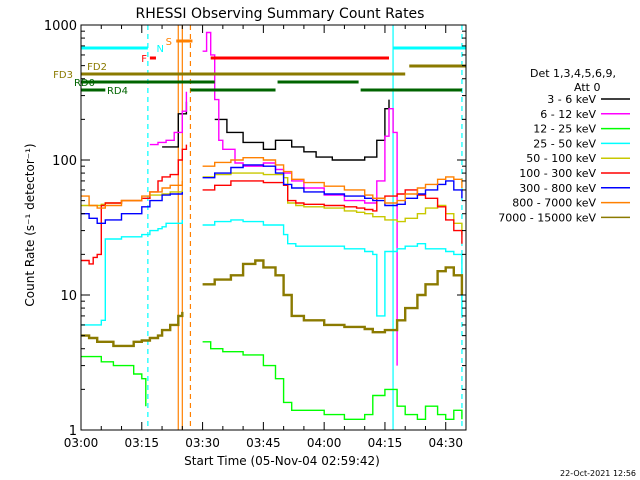  I want to click on legend-label-3: 25 - 50 keV, so click(564, 143).